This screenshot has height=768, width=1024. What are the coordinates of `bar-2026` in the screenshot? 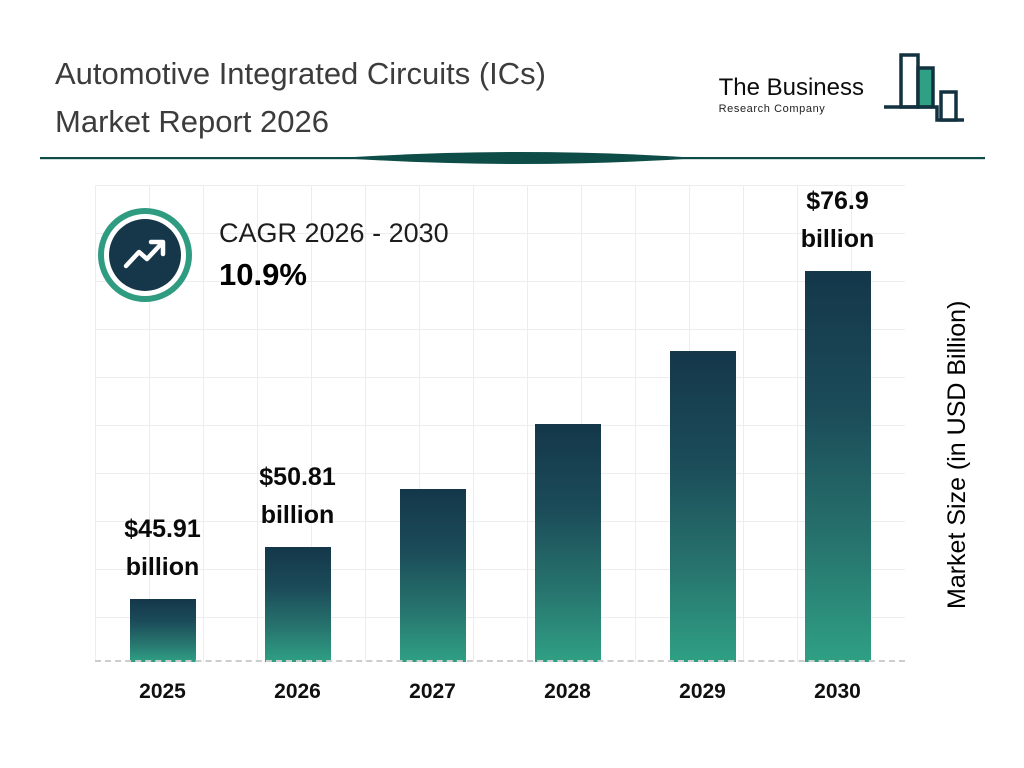 It's located at (297, 604).